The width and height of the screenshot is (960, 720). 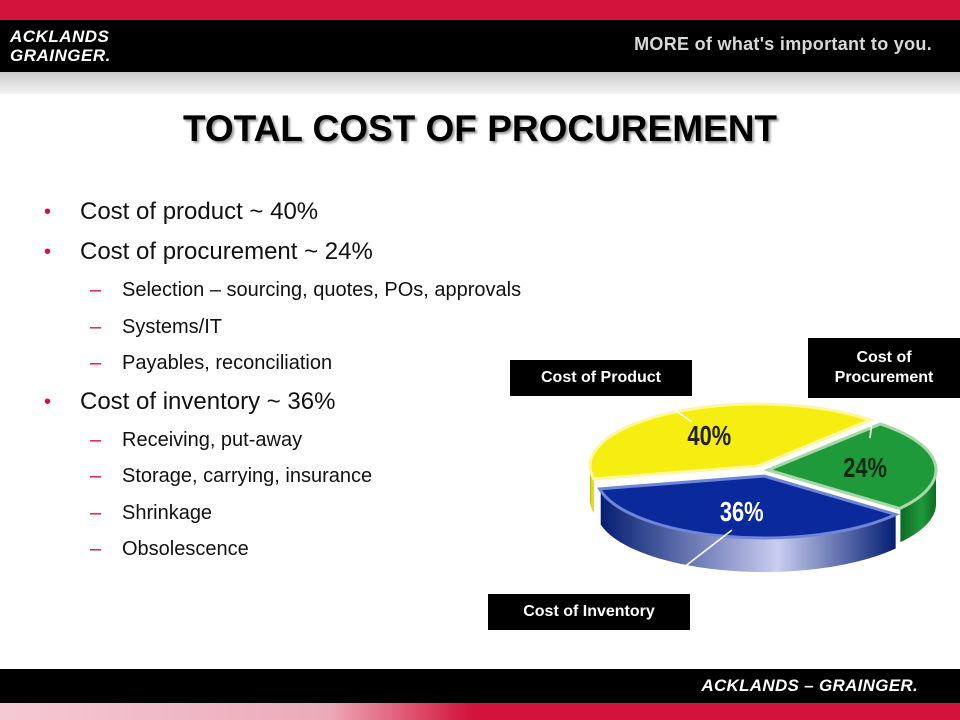 I want to click on footer-fade, so click(x=235, y=711).